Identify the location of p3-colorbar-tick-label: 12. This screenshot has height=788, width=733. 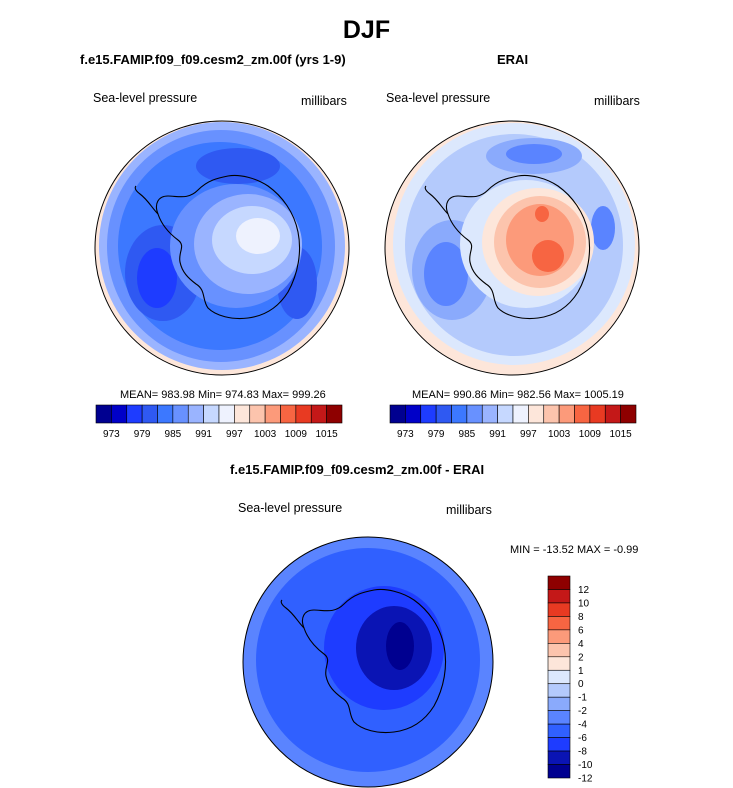
(584, 590).